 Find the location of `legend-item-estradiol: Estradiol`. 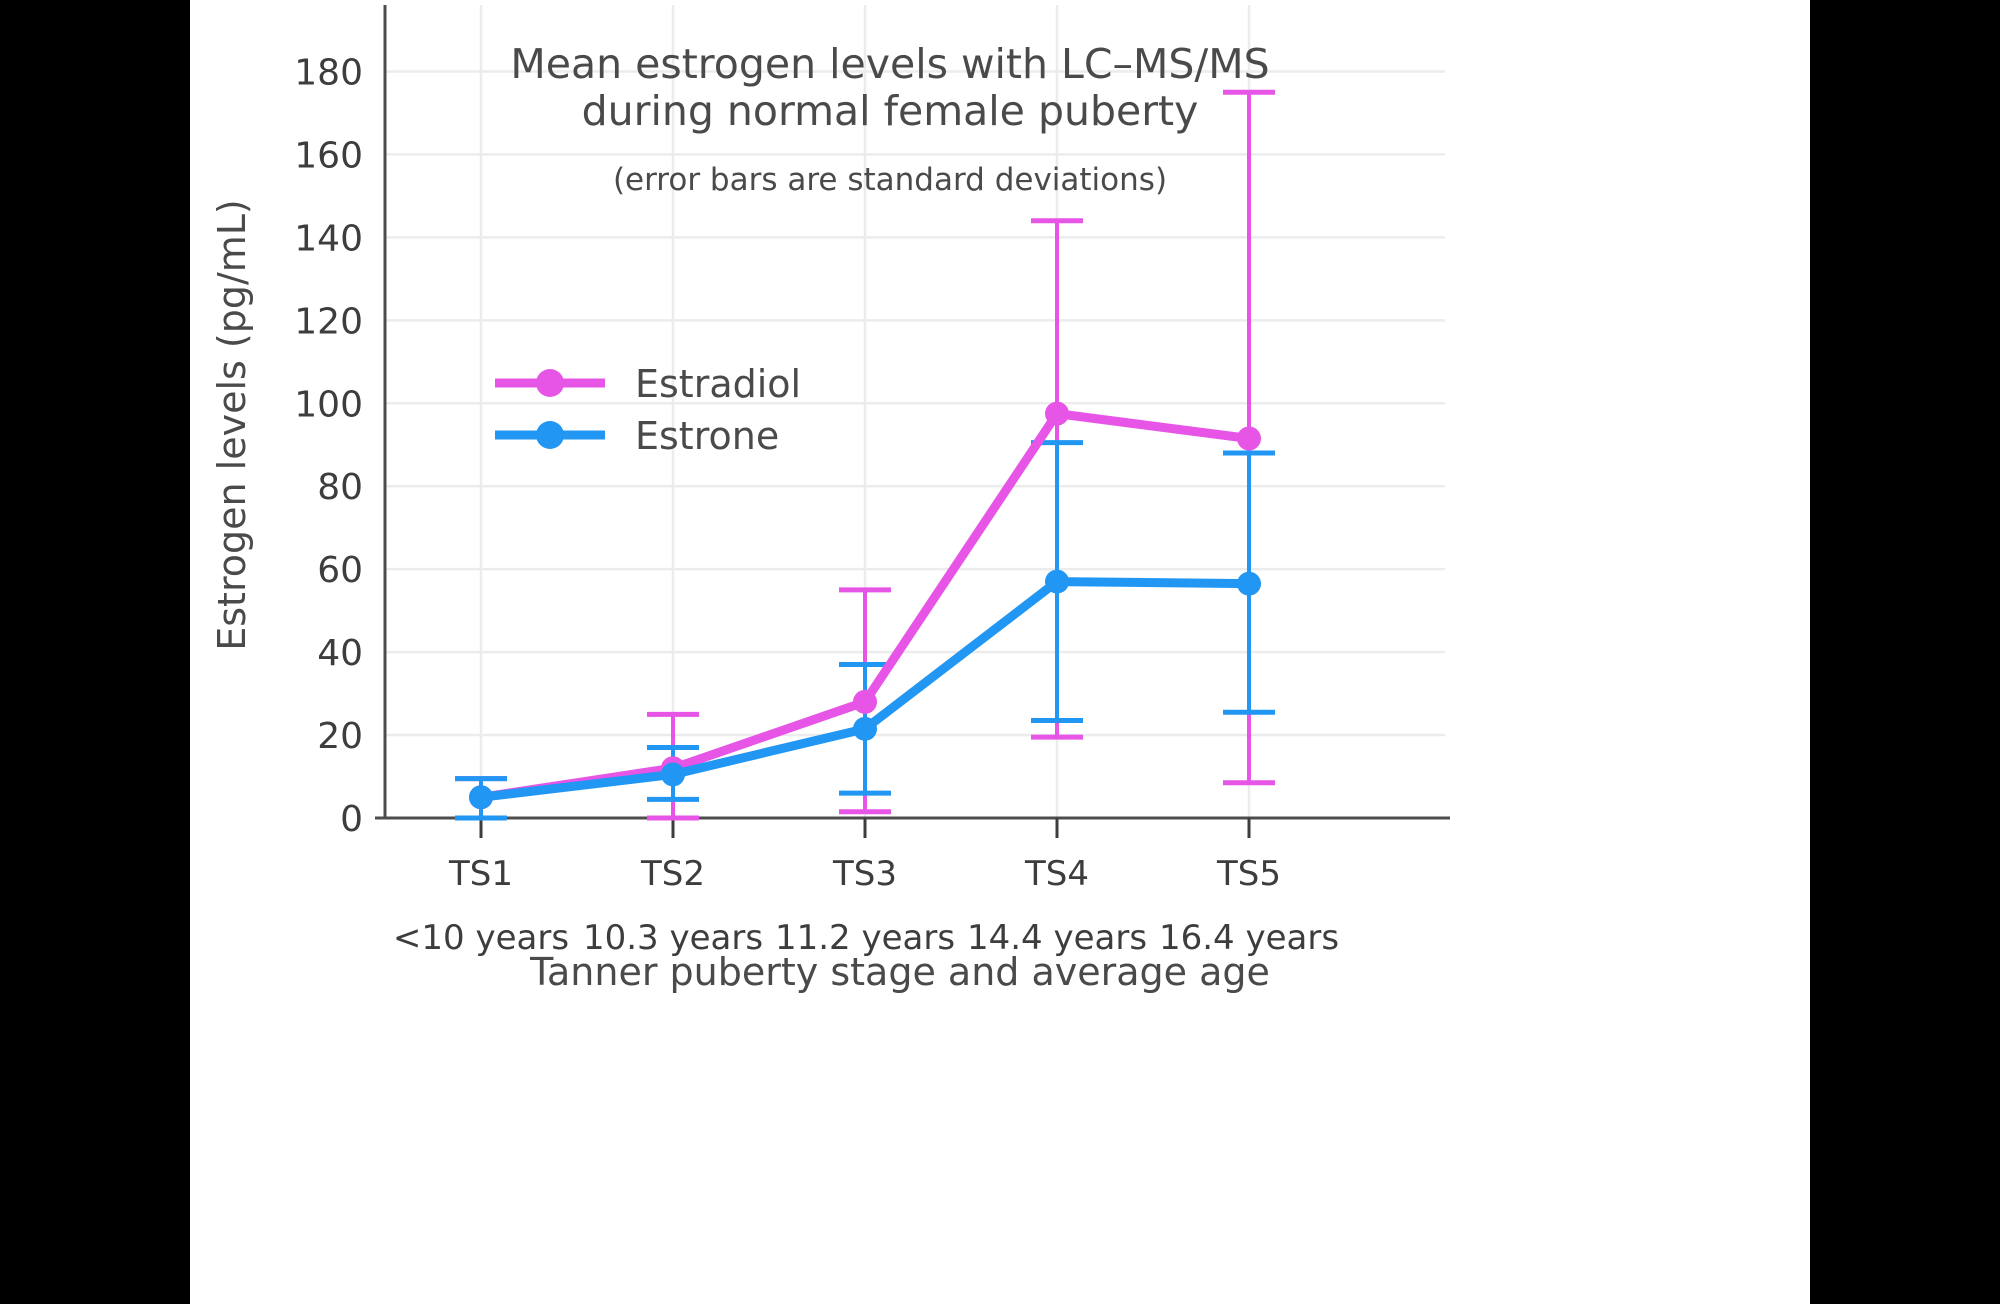

legend-item-estradiol: Estradiol is located at coordinates (648, 384).